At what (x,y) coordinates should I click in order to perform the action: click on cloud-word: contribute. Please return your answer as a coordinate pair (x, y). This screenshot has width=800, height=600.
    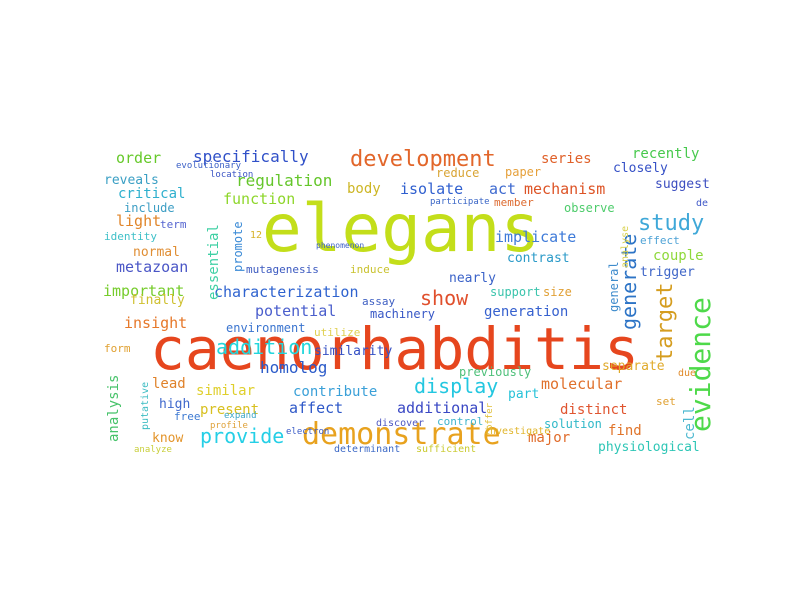
    Looking at the image, I should click on (335, 392).